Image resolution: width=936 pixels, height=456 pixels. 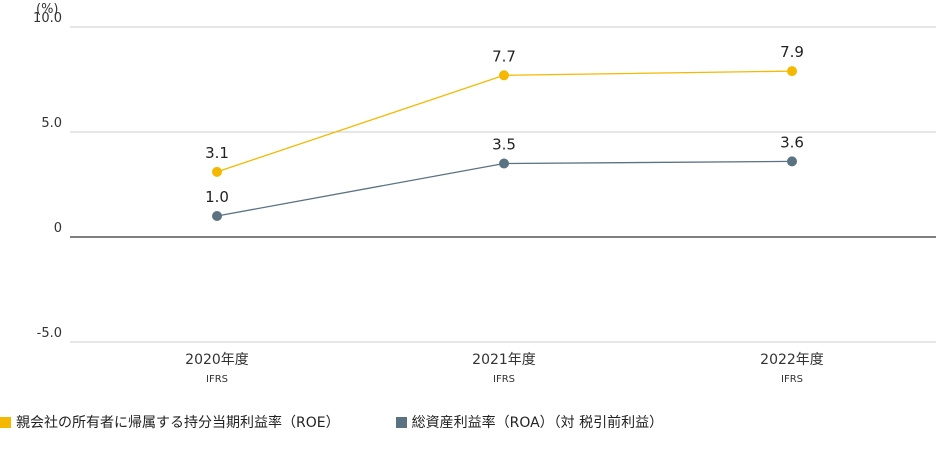 I want to click on legend-label-roa: 総資産利益率（ROA）（対 税引前利益）, so click(x=537, y=423).